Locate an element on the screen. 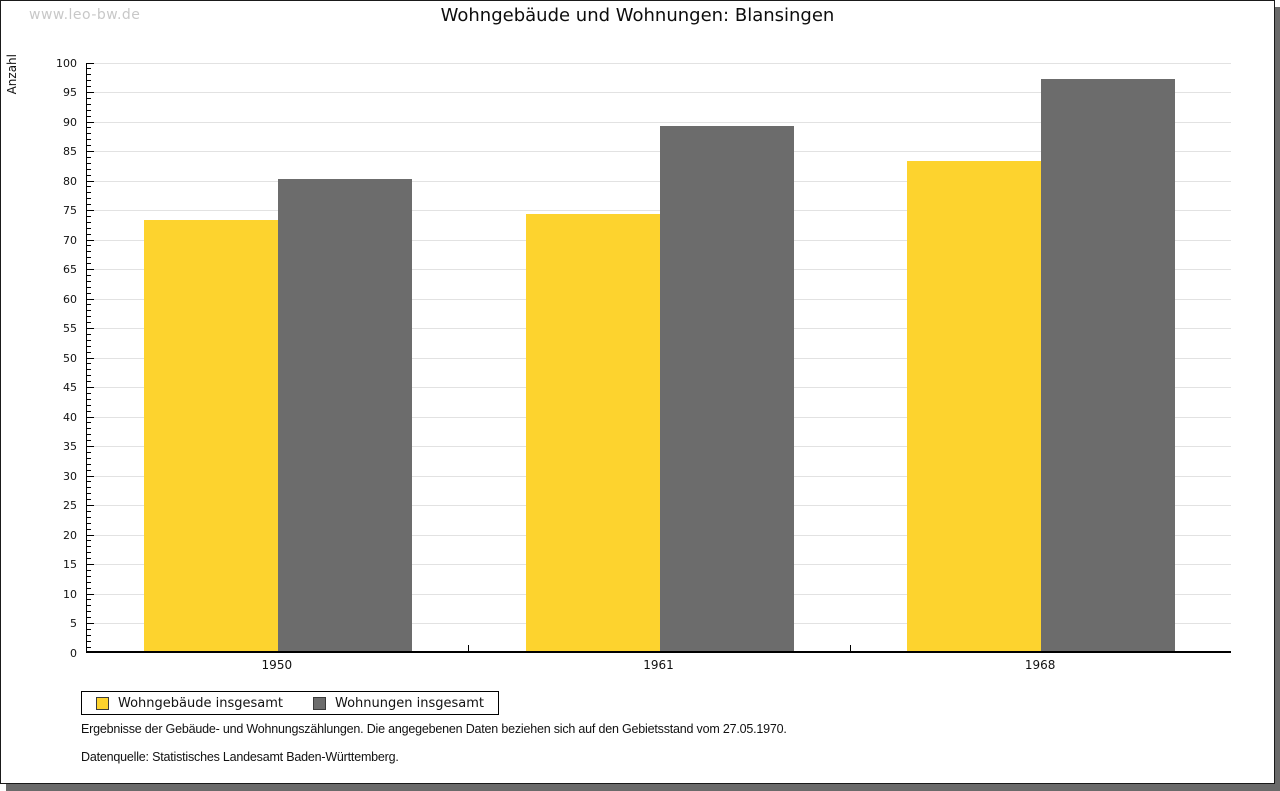  y-tick-label: 20 is located at coordinates (70, 535).